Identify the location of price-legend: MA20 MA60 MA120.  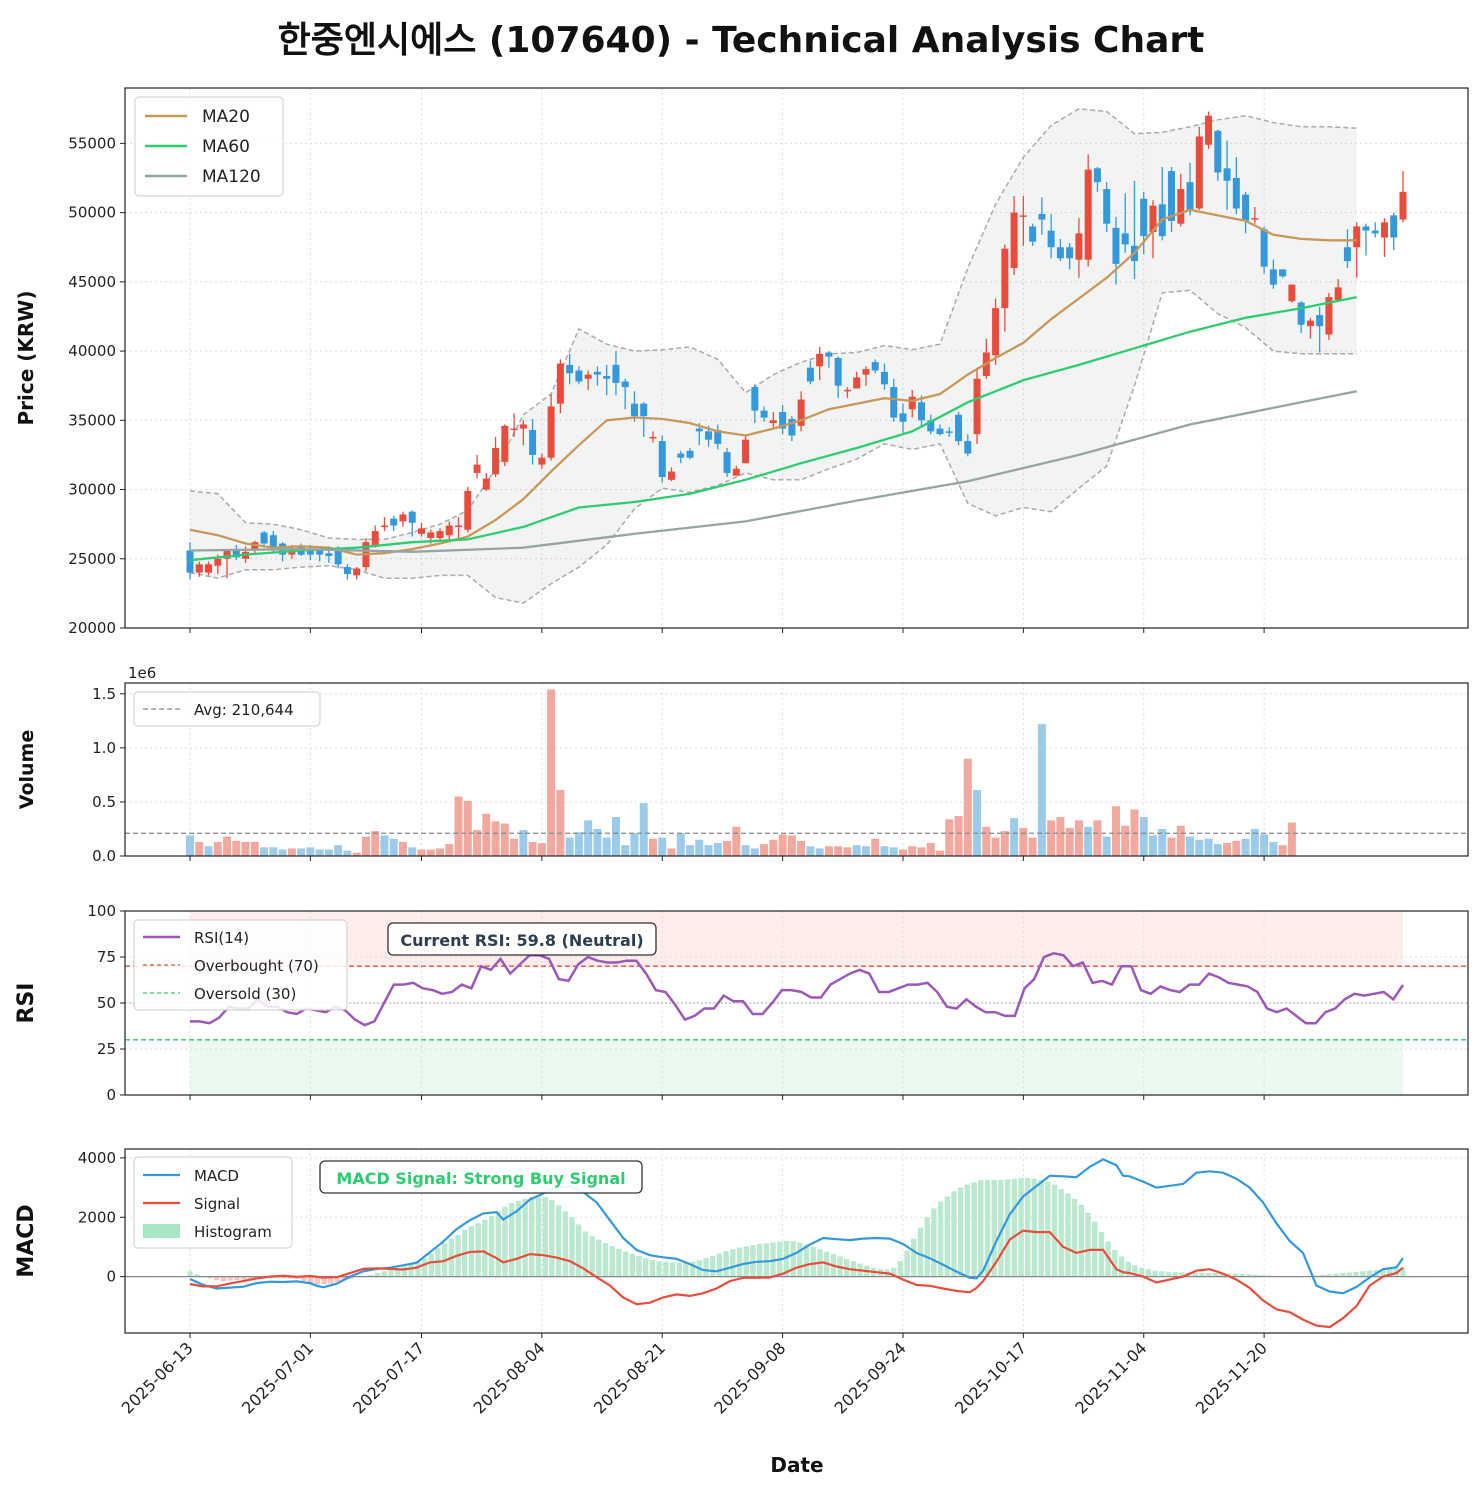
(209, 146).